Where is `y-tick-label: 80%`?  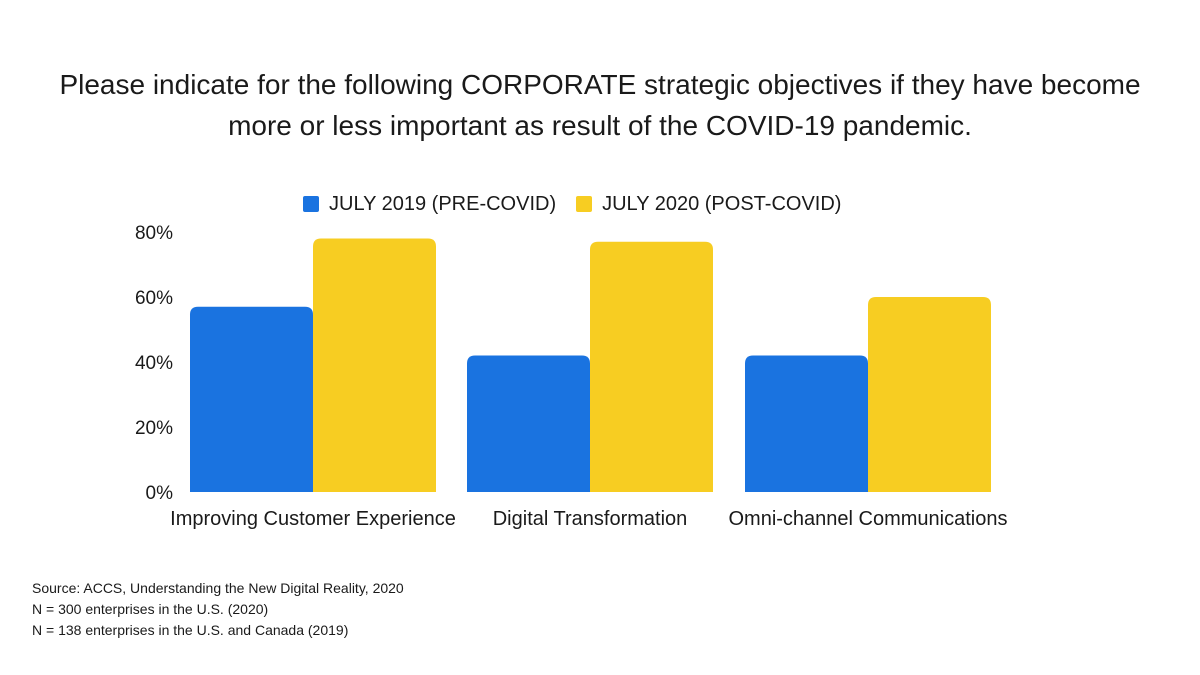
y-tick-label: 80% is located at coordinates (154, 233).